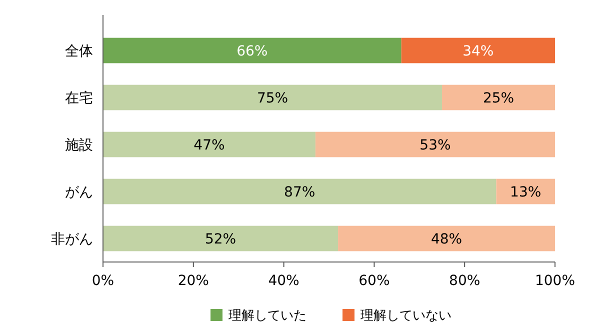 This screenshot has height=331, width=600. Describe the element at coordinates (406, 316) in the screenshot. I see `legend-label: 理解していない` at that location.